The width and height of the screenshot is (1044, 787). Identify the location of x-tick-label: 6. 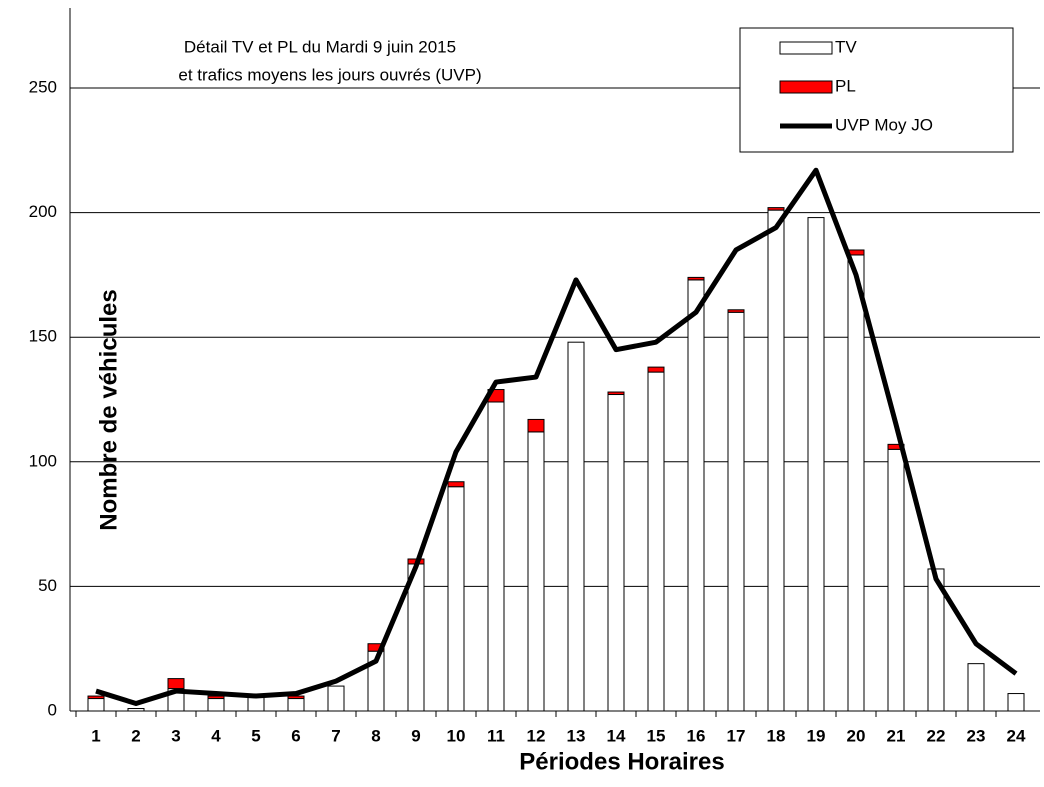
(295, 735).